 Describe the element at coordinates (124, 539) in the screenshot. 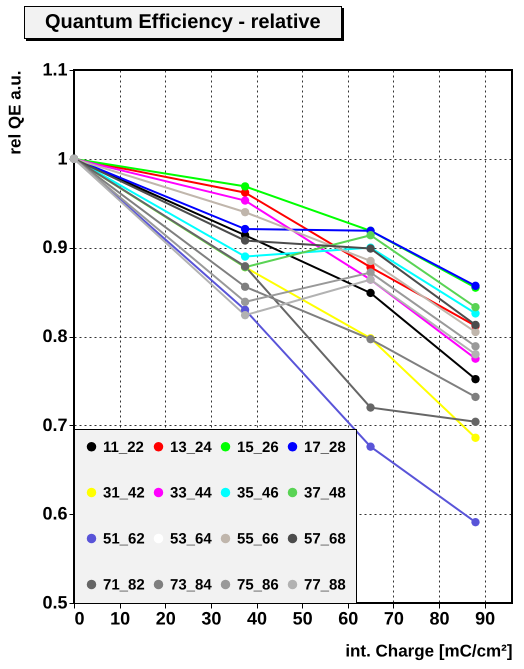

I see `legend-label: 51_62` at that location.